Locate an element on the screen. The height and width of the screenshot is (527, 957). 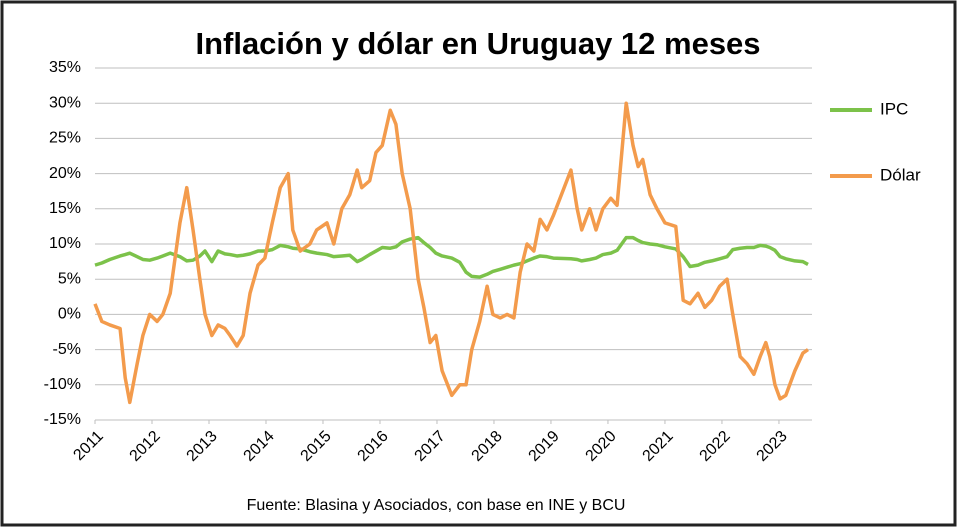
y-tick-label: 30% is located at coordinates (65, 102).